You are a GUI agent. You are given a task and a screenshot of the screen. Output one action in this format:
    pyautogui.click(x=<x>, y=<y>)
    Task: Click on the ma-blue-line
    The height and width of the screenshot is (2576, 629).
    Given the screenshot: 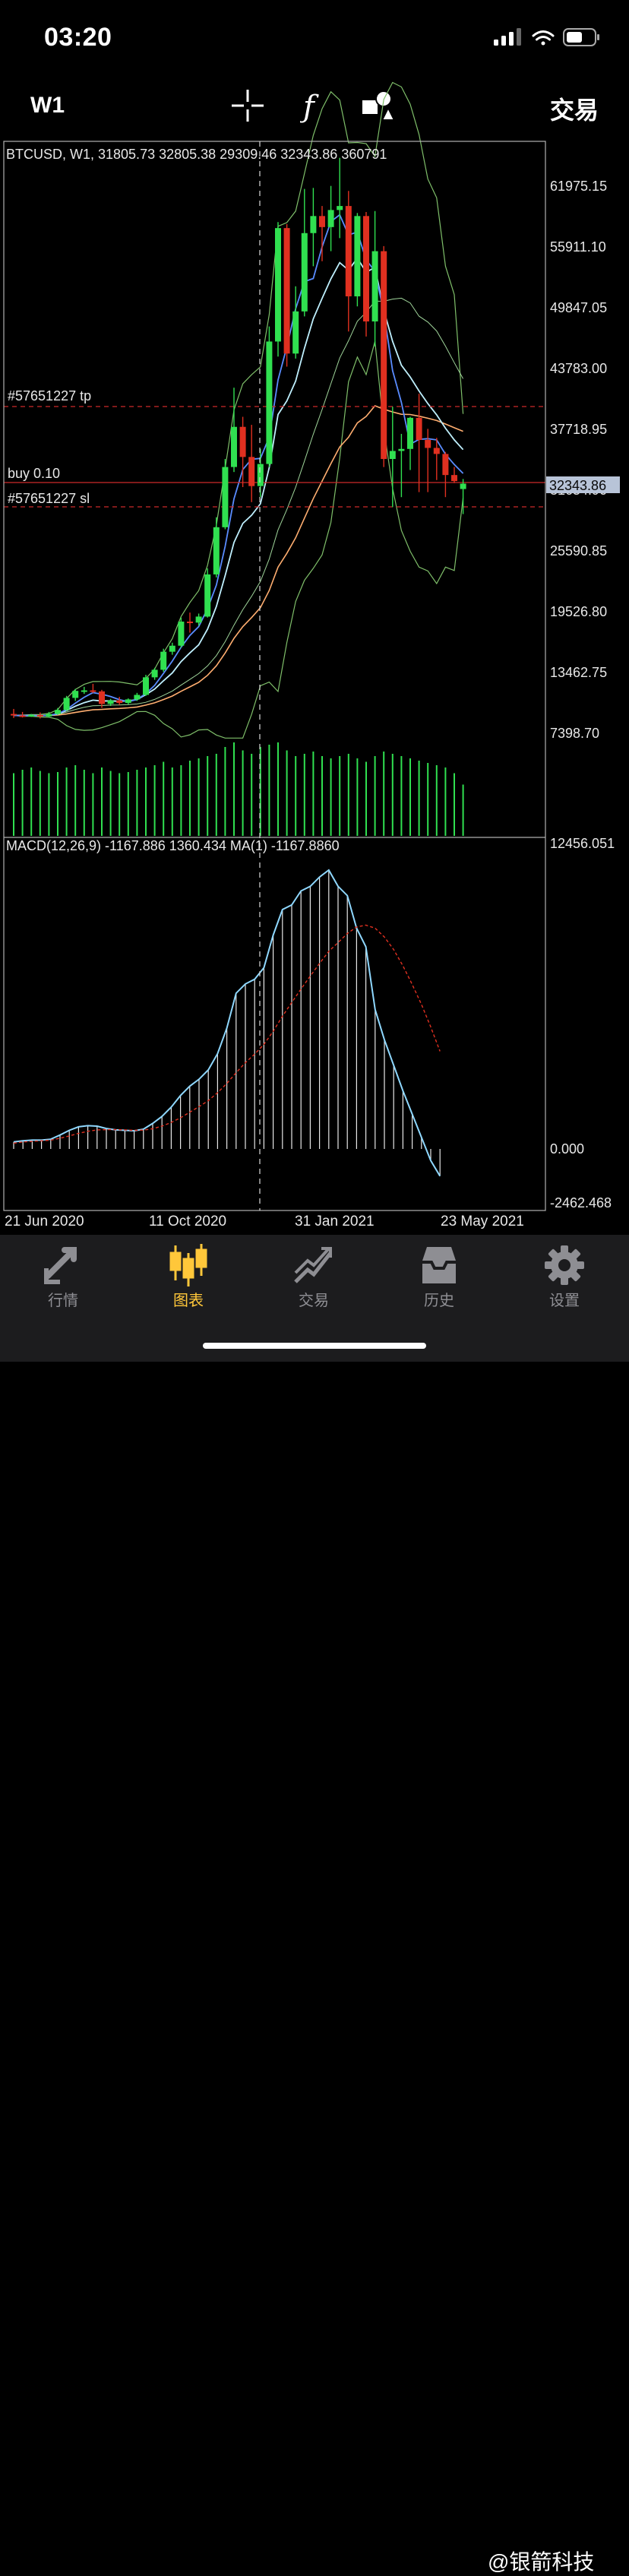 What is the action you would take?
    pyautogui.click(x=238, y=466)
    